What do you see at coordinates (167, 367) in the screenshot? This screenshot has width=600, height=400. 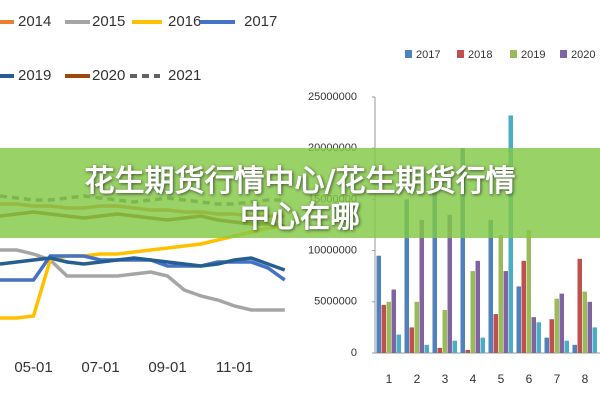 I see `x-tick-label: 09-01` at bounding box center [167, 367].